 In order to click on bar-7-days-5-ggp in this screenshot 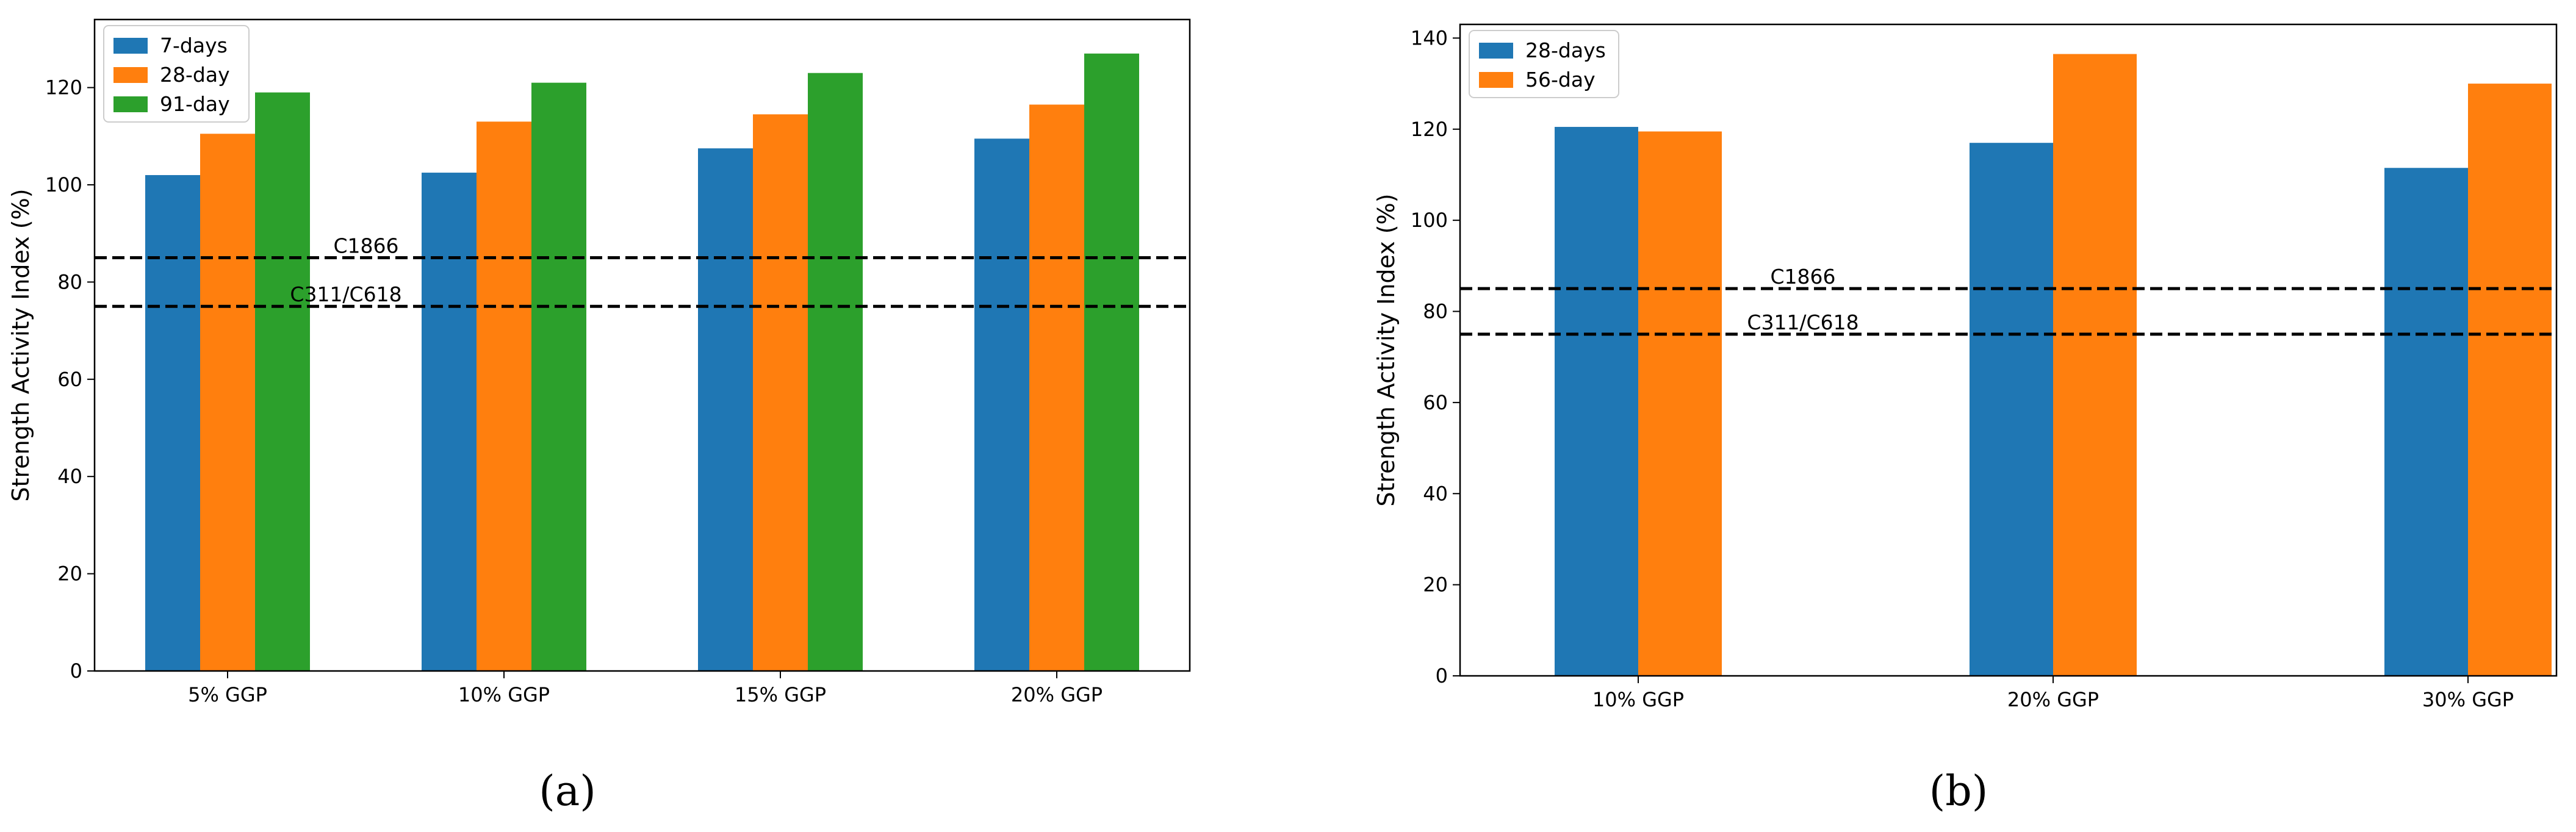, I will do `click(172, 423)`.